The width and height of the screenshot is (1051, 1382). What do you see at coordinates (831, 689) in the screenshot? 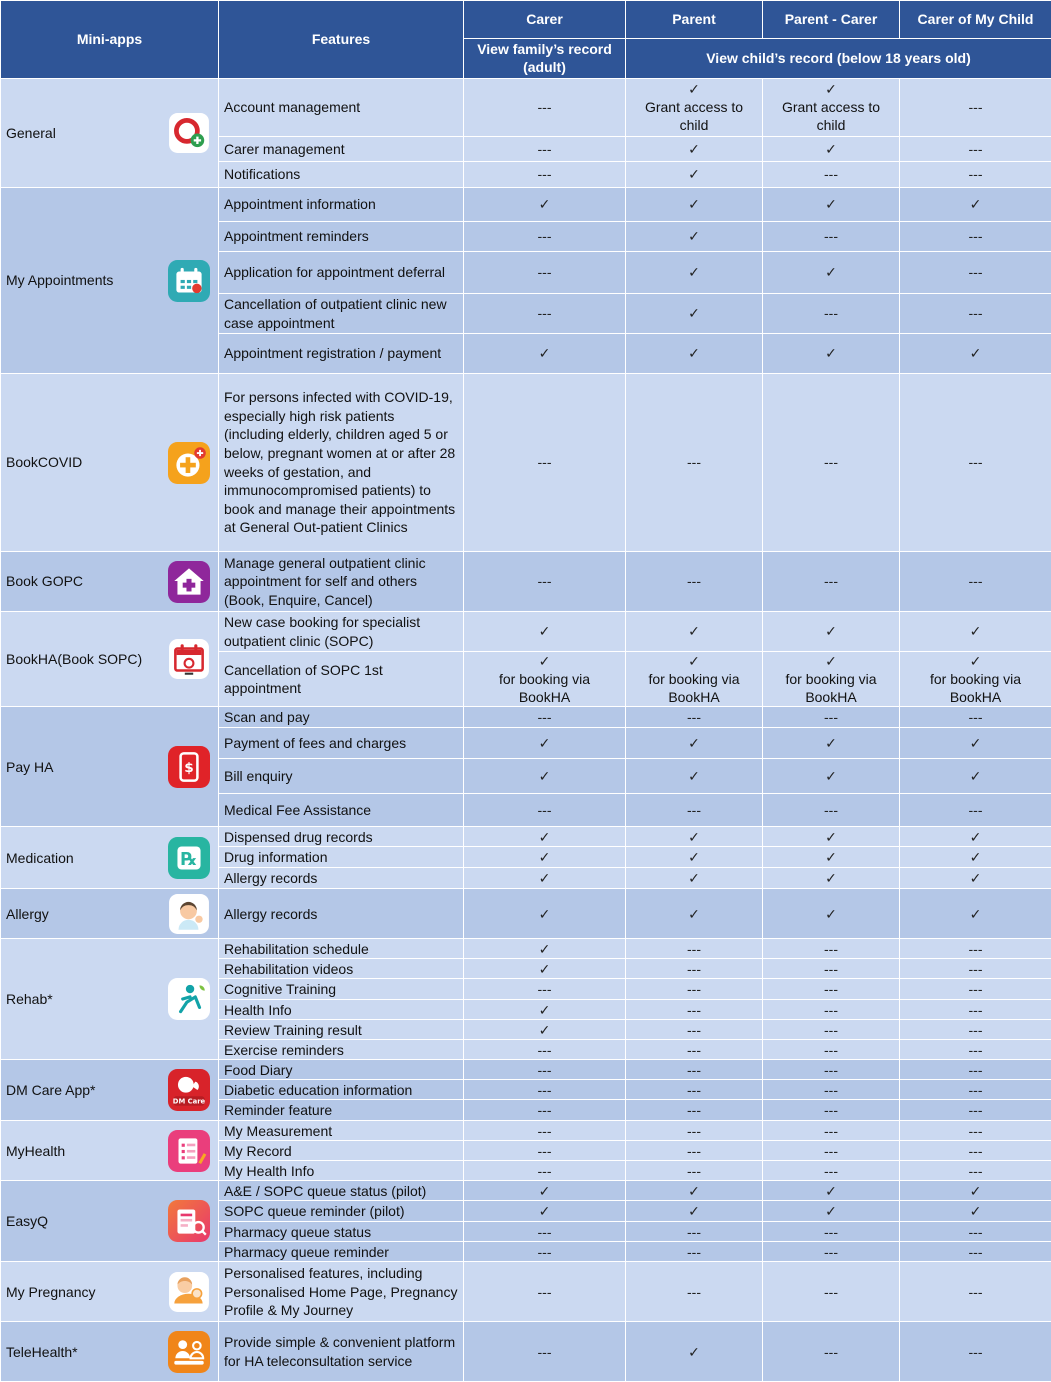
I see `cell-note: for booking via BookHA` at bounding box center [831, 689].